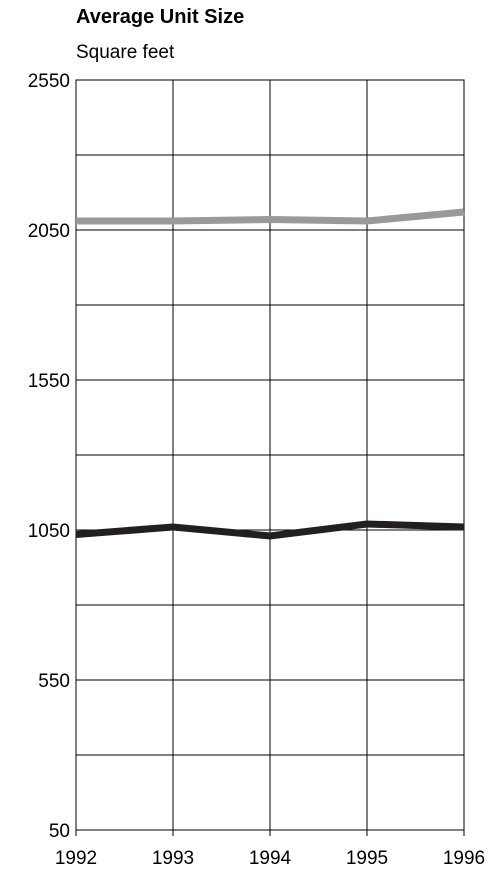 This screenshot has height=880, width=491. I want to click on x-tick-label: 1993, so click(173, 858).